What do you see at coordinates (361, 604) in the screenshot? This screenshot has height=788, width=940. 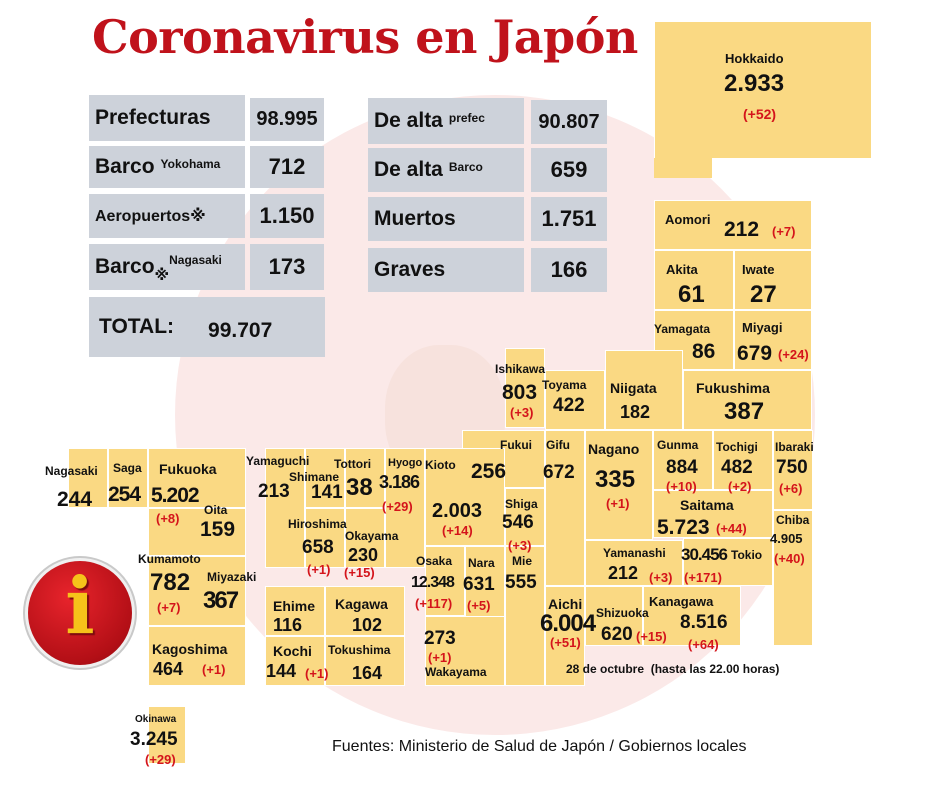 I see `kagawa-name: Kagawa` at bounding box center [361, 604].